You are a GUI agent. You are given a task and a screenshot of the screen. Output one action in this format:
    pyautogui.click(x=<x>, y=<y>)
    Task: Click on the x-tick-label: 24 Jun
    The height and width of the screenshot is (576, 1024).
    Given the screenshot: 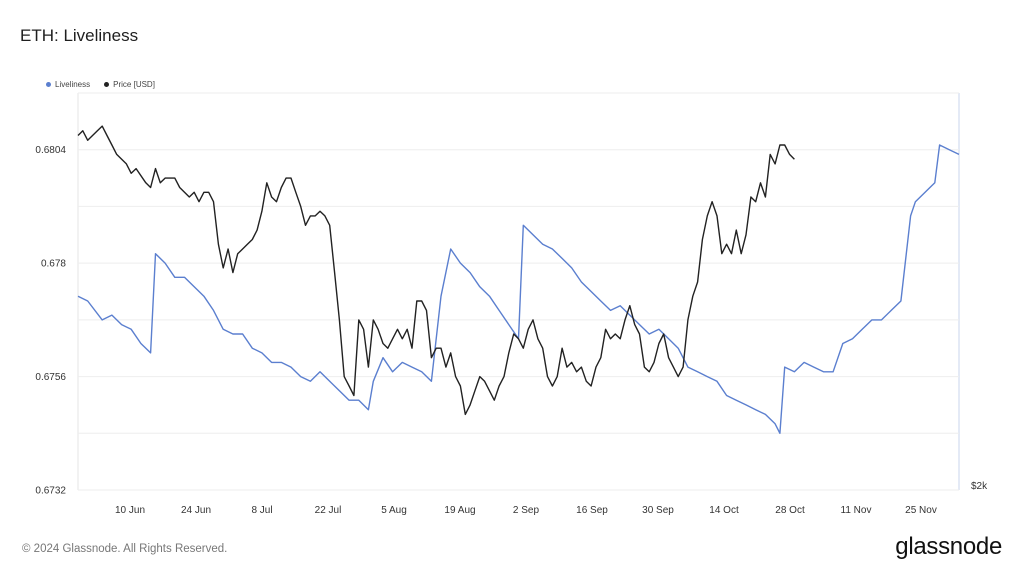 What is the action you would take?
    pyautogui.click(x=196, y=510)
    